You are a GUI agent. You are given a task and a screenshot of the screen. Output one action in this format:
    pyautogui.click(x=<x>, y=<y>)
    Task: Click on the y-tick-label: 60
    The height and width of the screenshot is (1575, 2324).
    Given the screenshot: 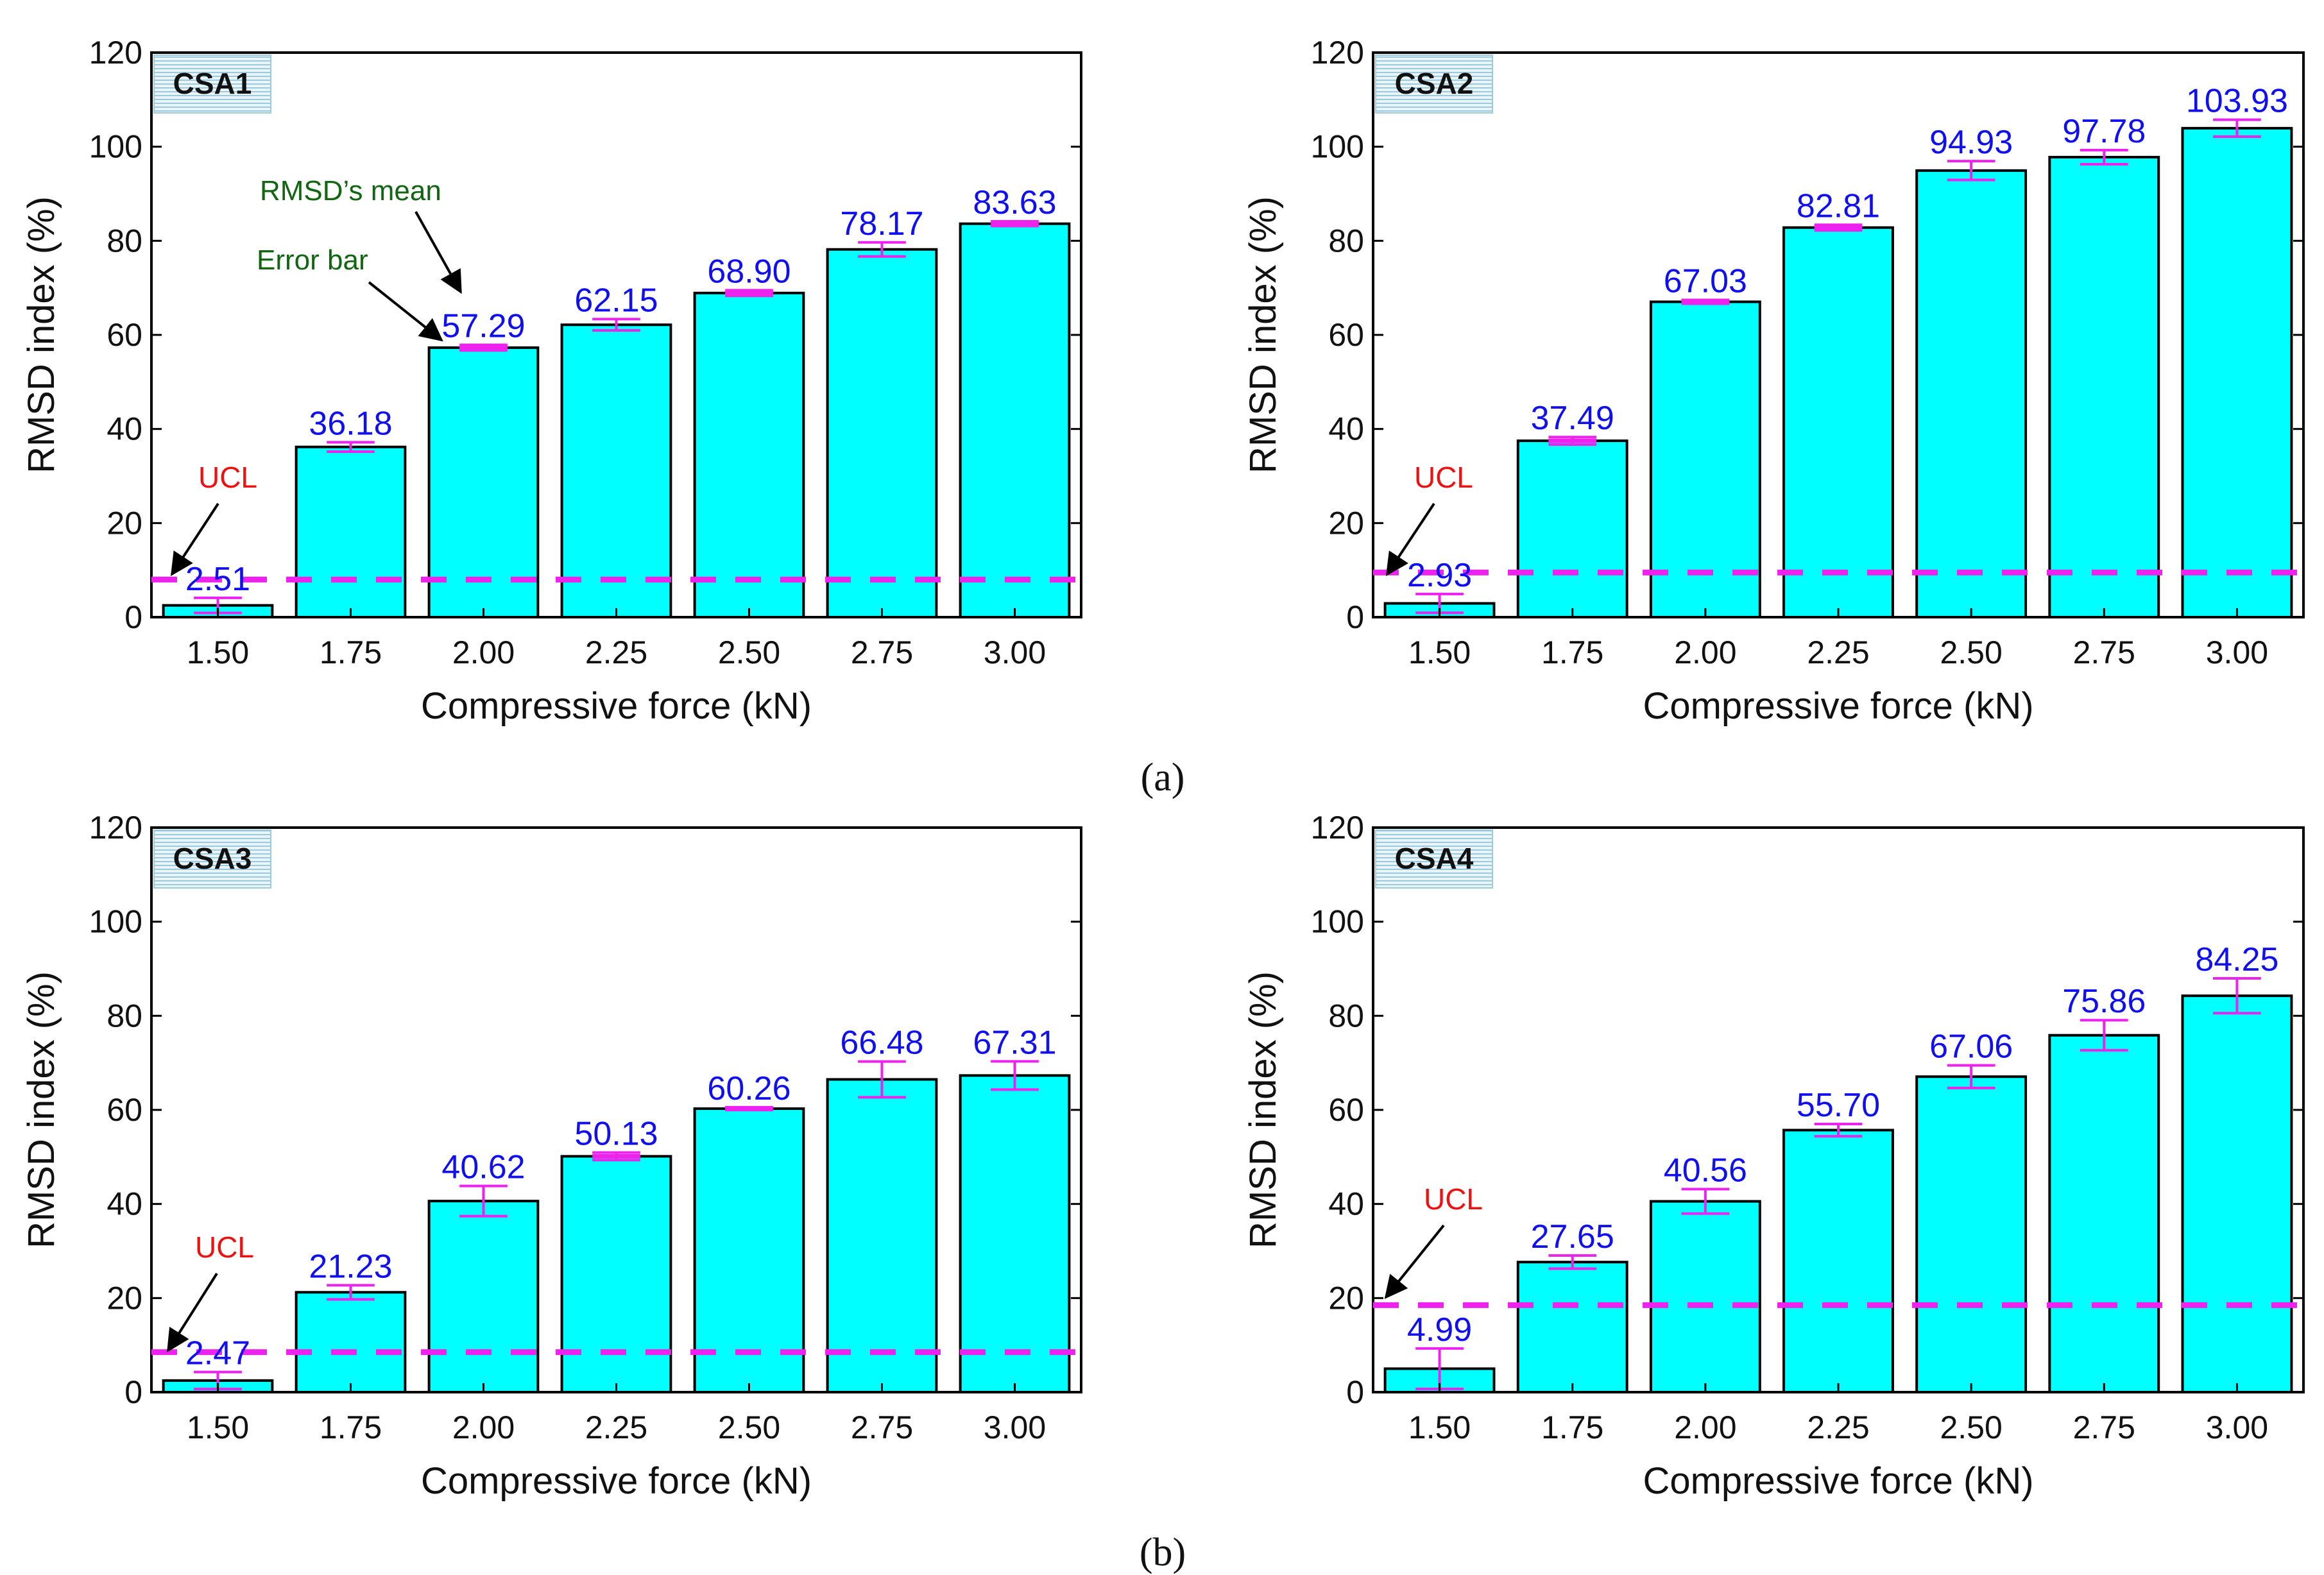 What is the action you would take?
    pyautogui.click(x=1346, y=1110)
    